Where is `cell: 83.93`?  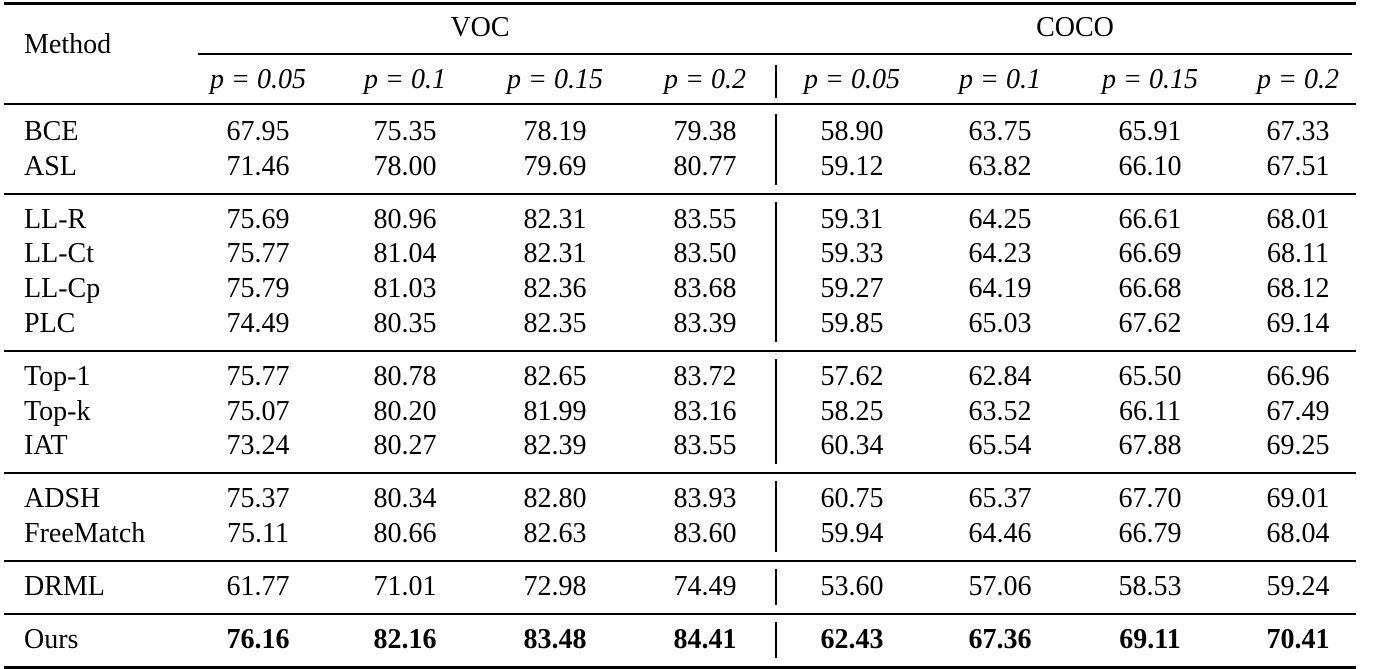 cell: 83.93 is located at coordinates (705, 499).